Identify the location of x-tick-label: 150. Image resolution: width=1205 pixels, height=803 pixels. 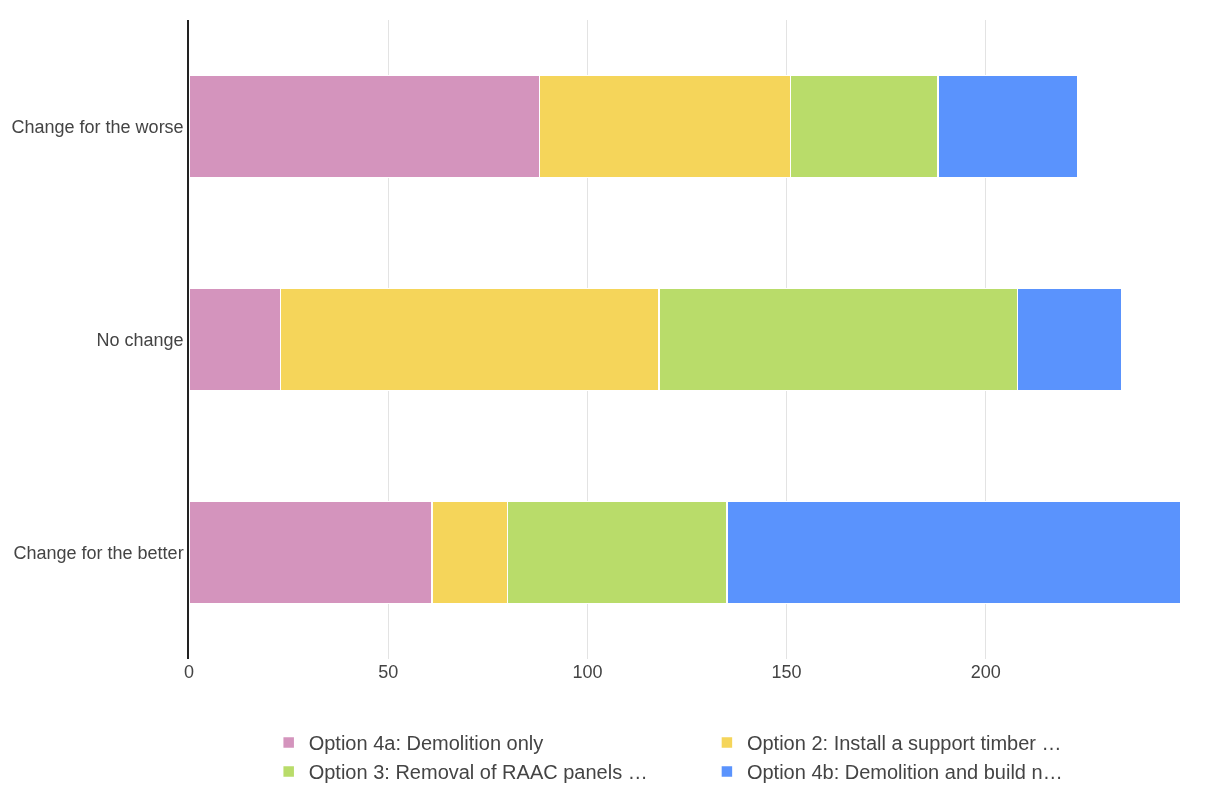
(786, 672).